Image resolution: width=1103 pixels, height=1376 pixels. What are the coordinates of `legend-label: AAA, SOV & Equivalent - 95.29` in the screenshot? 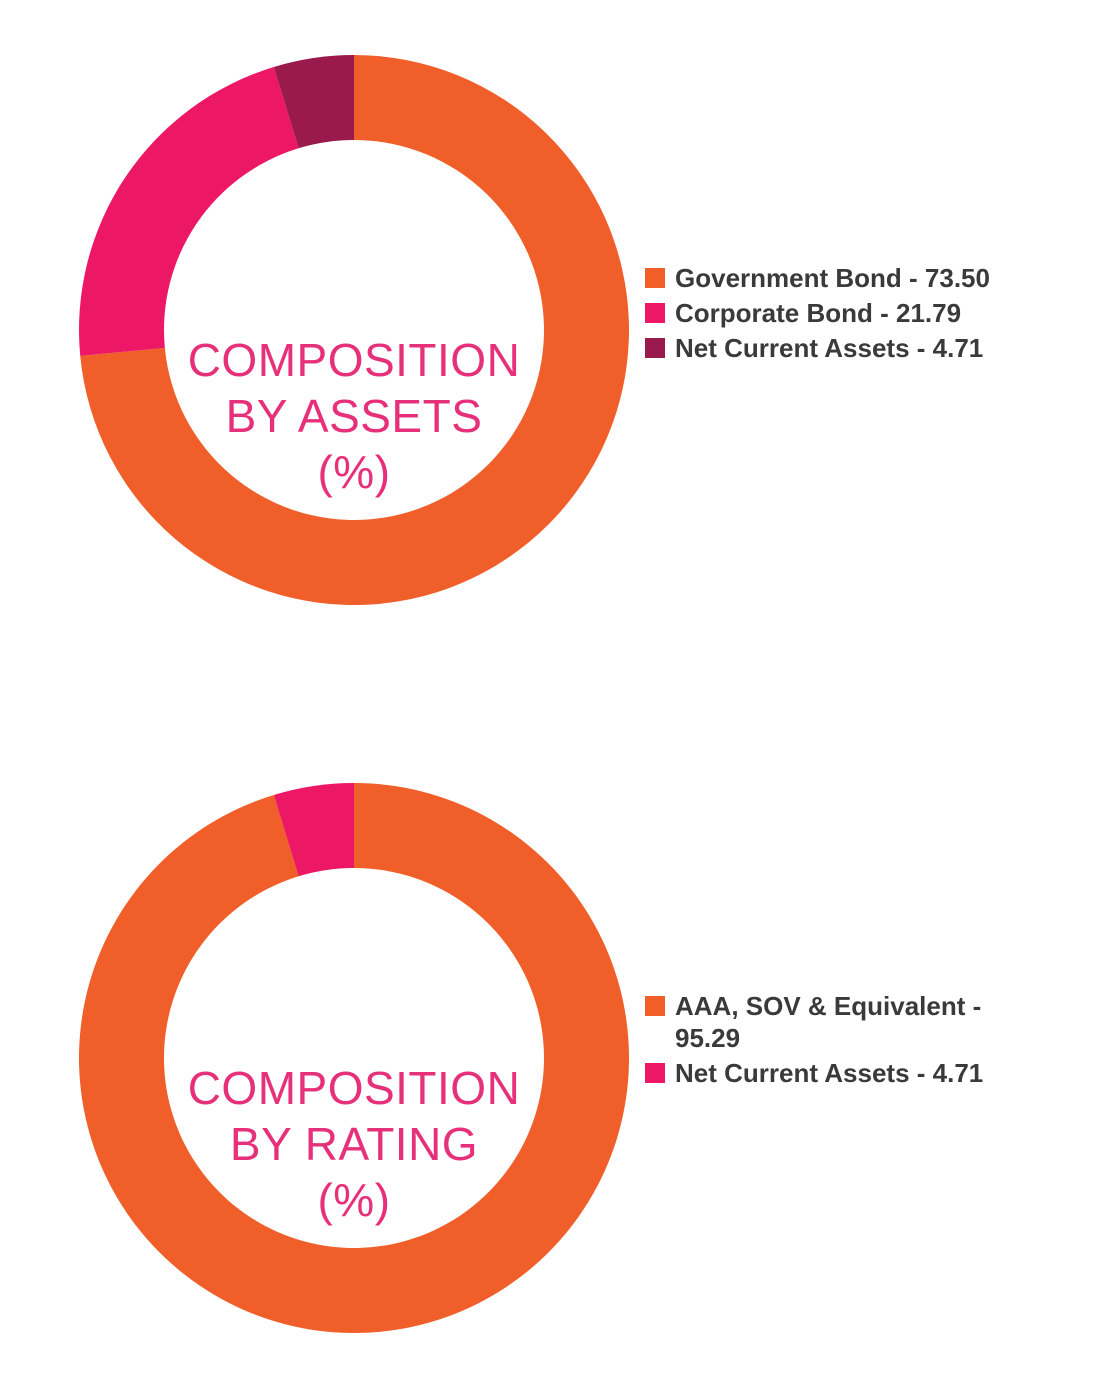 It's located at (828, 1022).